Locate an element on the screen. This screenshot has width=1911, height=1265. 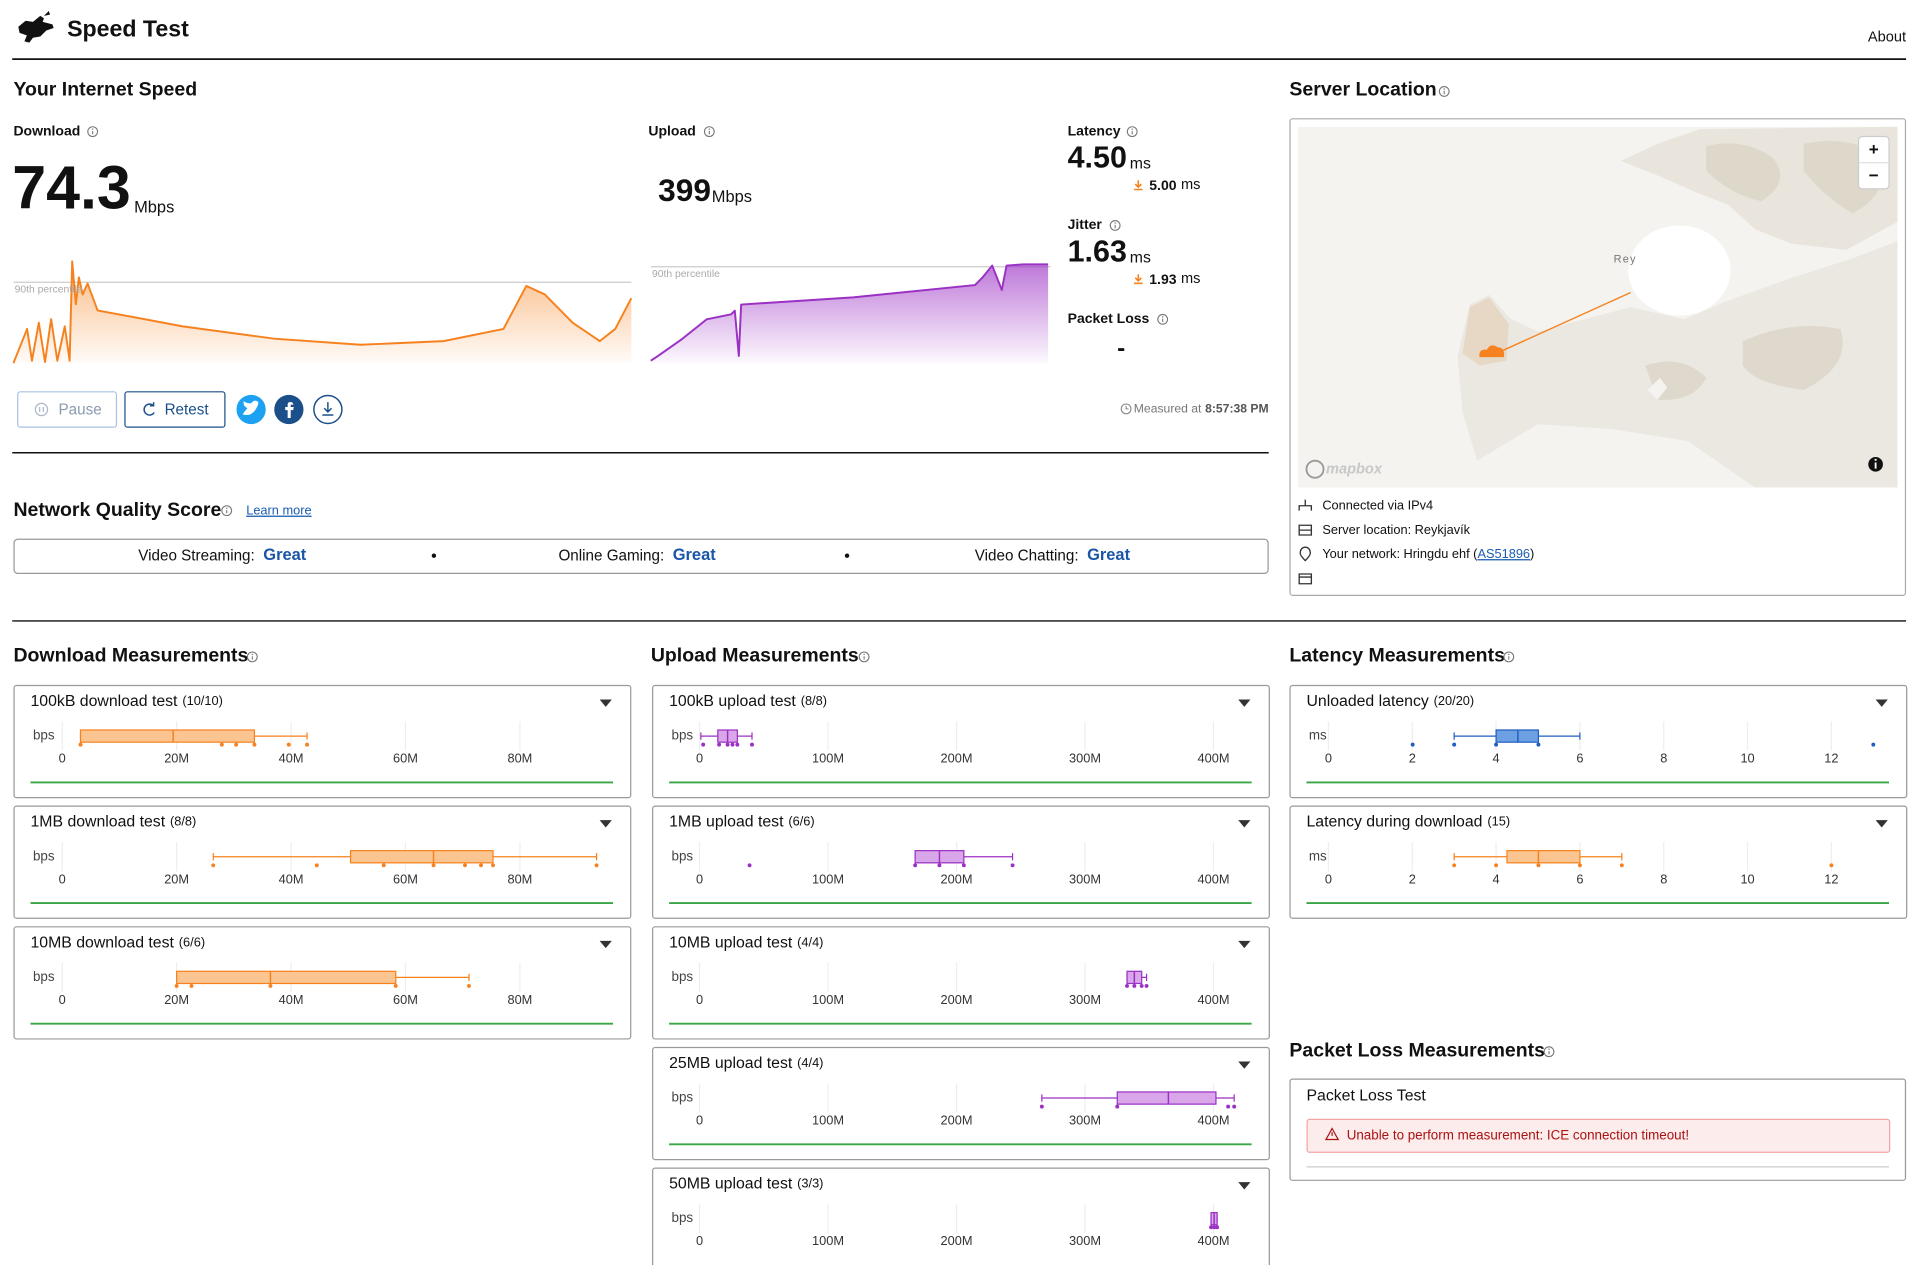
x-tick-label: 20M is located at coordinates (176, 878).